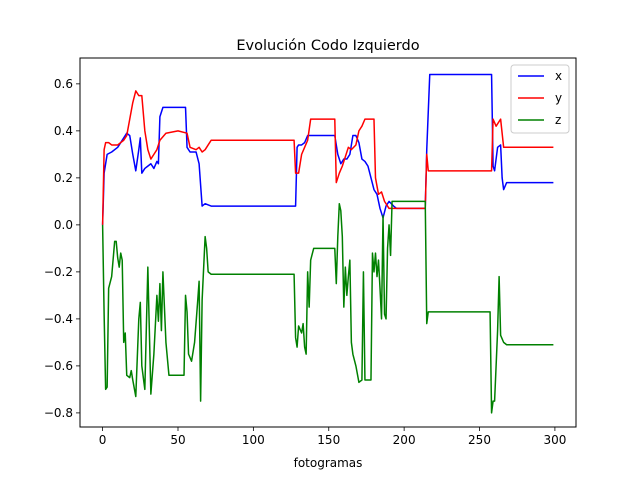  What do you see at coordinates (554, 440) in the screenshot?
I see `x-tick-label: 300` at bounding box center [554, 440].